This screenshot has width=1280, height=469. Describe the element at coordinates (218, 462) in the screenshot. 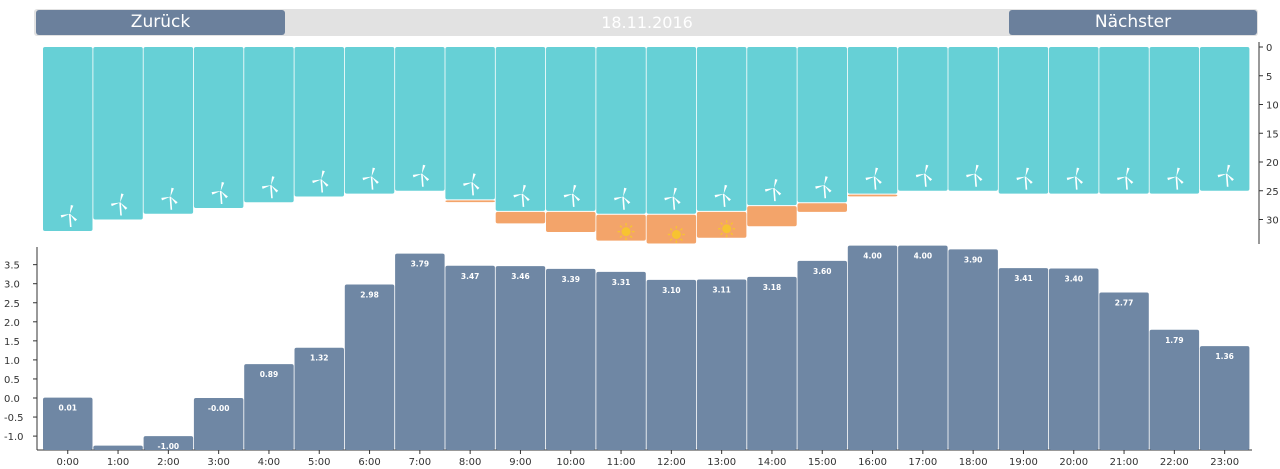

I see `hour-label: 3:00` at that location.